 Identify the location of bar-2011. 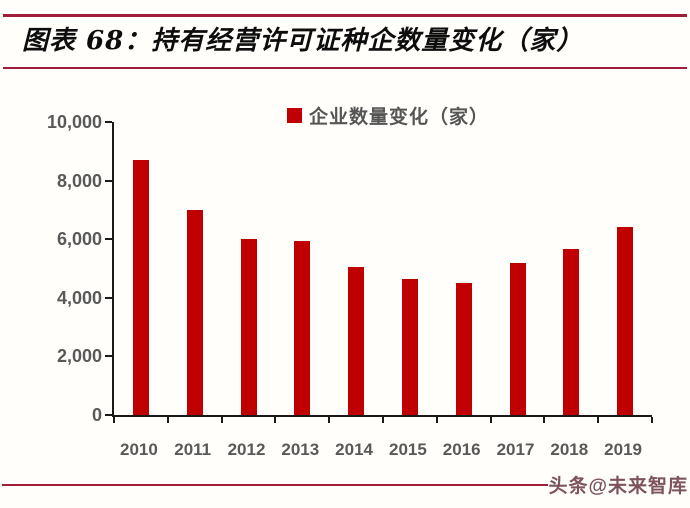
(194, 312).